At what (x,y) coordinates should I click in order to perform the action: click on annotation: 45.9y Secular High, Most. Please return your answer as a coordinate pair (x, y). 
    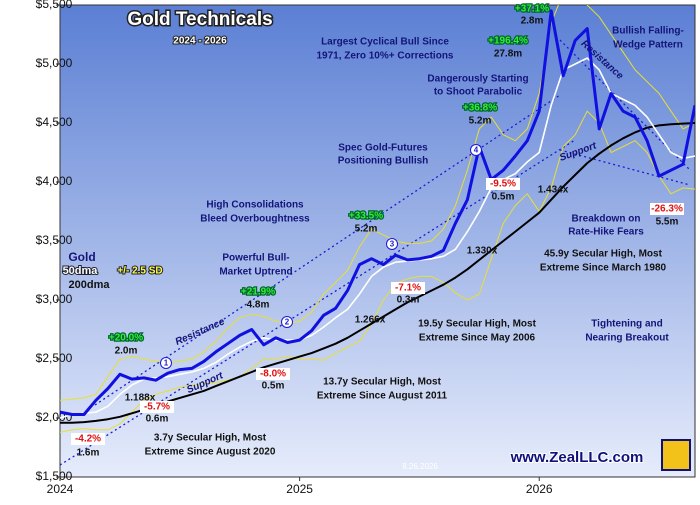
    Looking at the image, I should click on (603, 254).